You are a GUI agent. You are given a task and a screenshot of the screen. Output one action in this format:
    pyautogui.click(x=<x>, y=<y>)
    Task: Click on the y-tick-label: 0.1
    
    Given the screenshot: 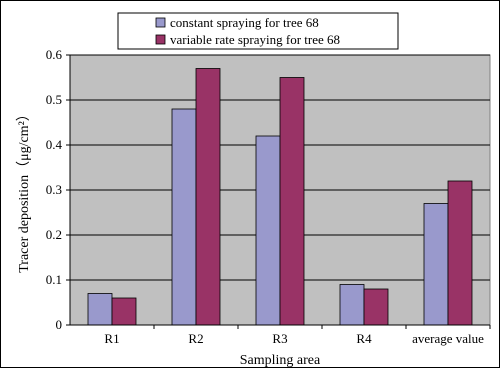 What is the action you would take?
    pyautogui.click(x=54, y=279)
    